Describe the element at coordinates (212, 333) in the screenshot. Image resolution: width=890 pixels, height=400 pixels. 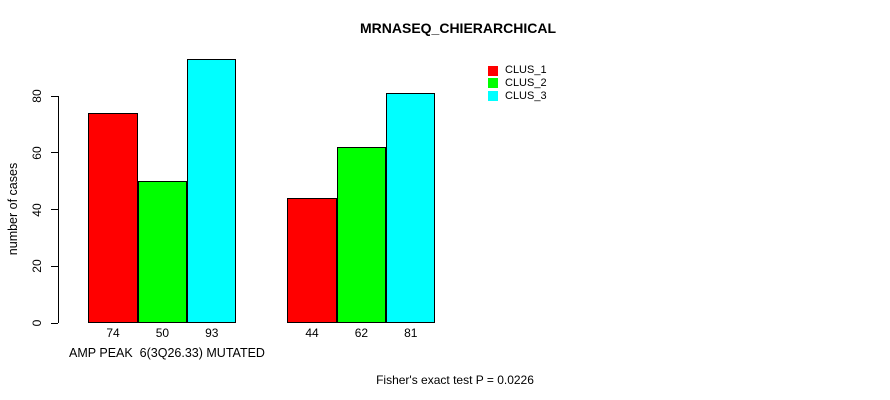
I see `bar-value-label: 93` at that location.